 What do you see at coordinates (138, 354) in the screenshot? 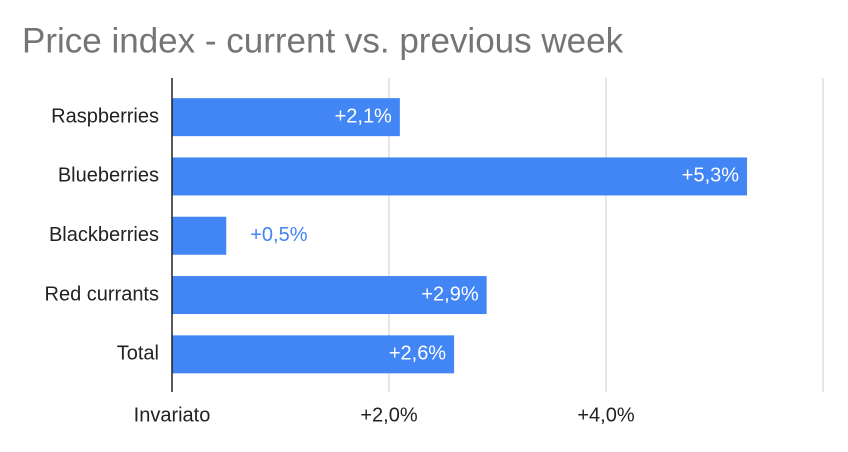
I see `y-tick-label: Total` at bounding box center [138, 354].